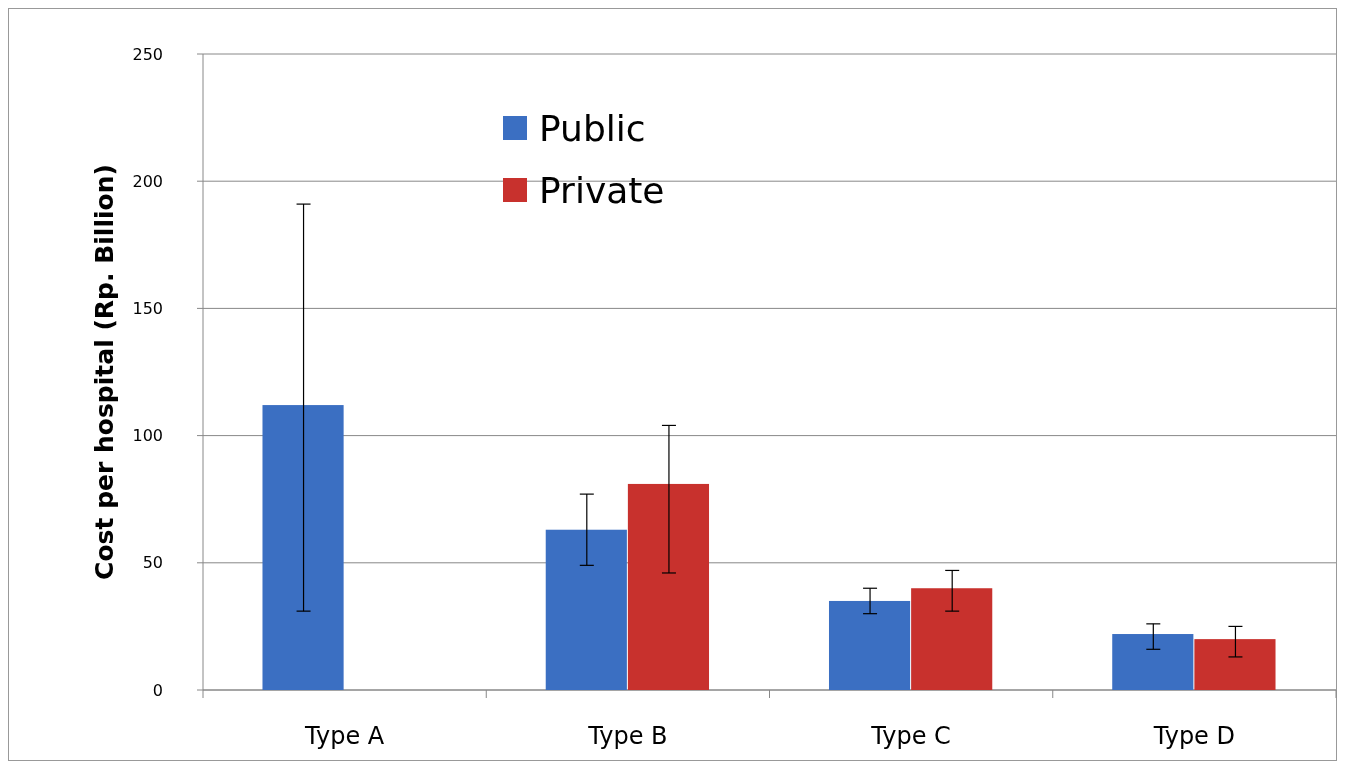  Describe the element at coordinates (147, 308) in the screenshot. I see `y-tick-label: 150` at that location.